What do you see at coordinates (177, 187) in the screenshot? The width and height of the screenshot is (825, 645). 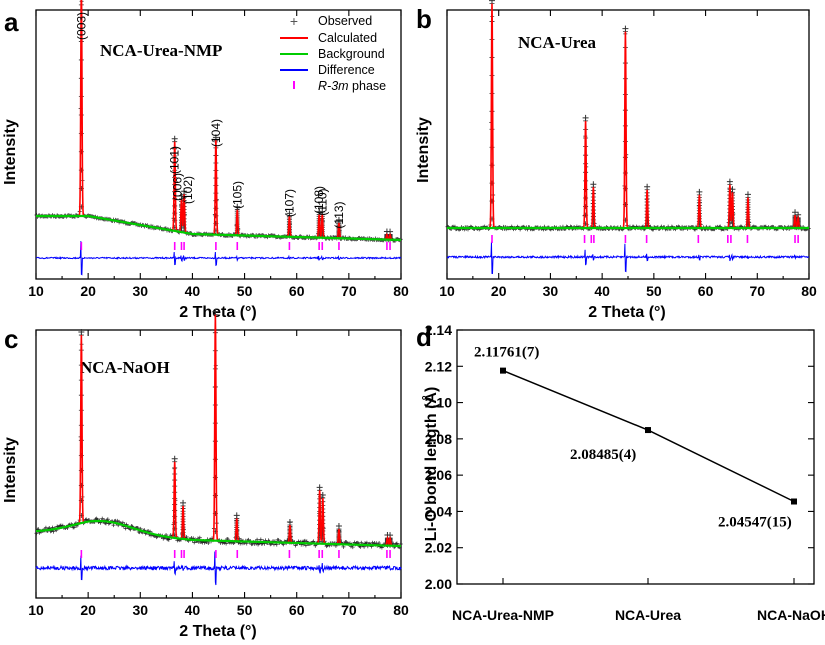 I see `hkl-label: (006)` at bounding box center [177, 187].